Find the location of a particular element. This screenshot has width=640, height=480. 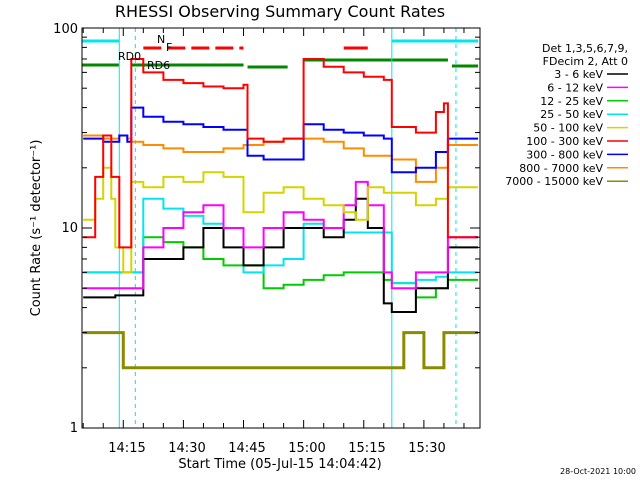

legend-entry-label: 6 - 12 keV is located at coordinates (575, 87).